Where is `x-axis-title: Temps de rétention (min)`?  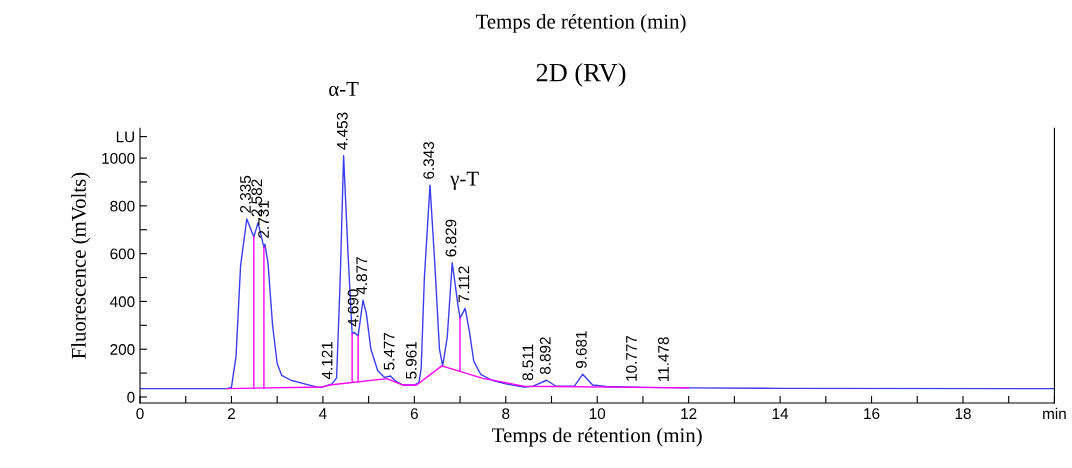 x-axis-title: Temps de rétention (min) is located at coordinates (597, 437).